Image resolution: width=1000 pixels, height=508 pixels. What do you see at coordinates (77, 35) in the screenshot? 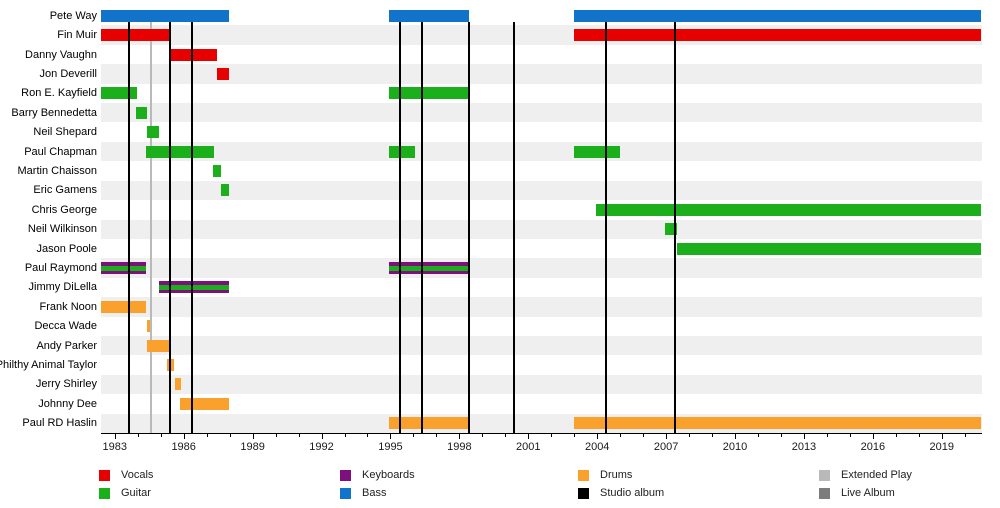
I see `member-label: Fin Muir` at bounding box center [77, 35].